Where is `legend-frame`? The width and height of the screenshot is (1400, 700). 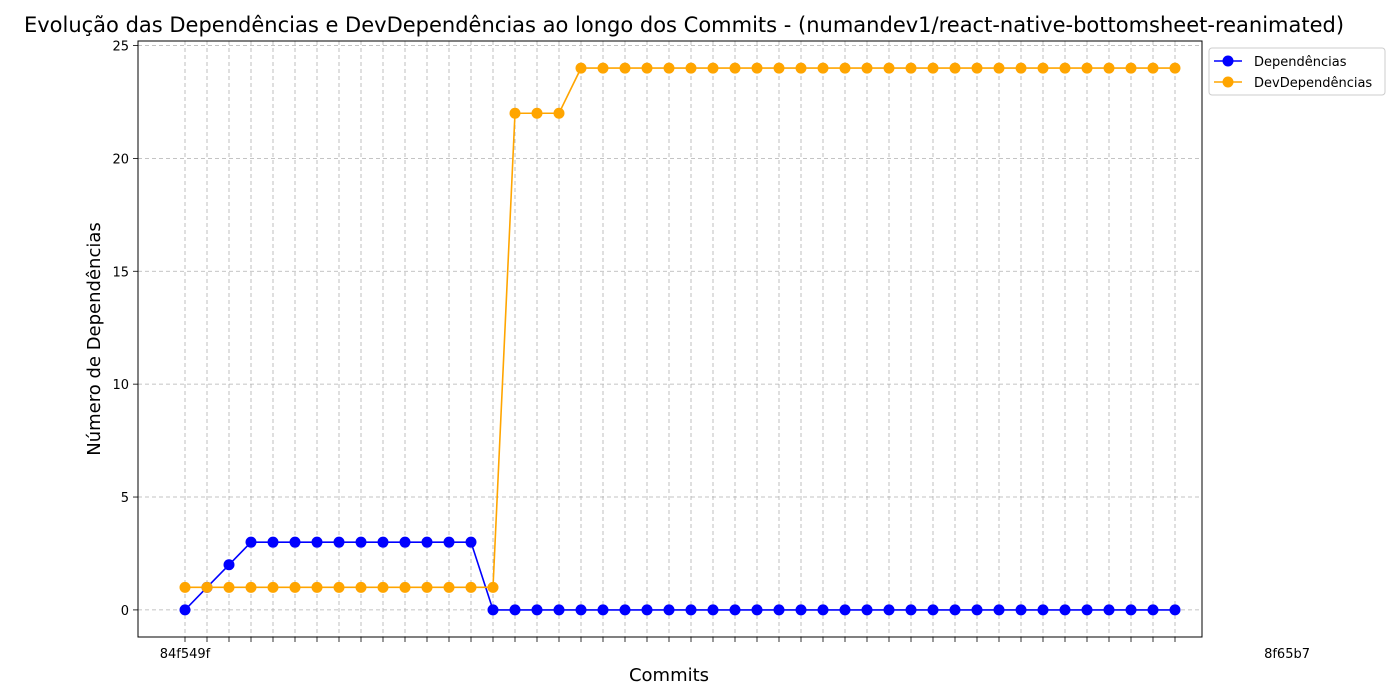 legend-frame is located at coordinates (1297, 71).